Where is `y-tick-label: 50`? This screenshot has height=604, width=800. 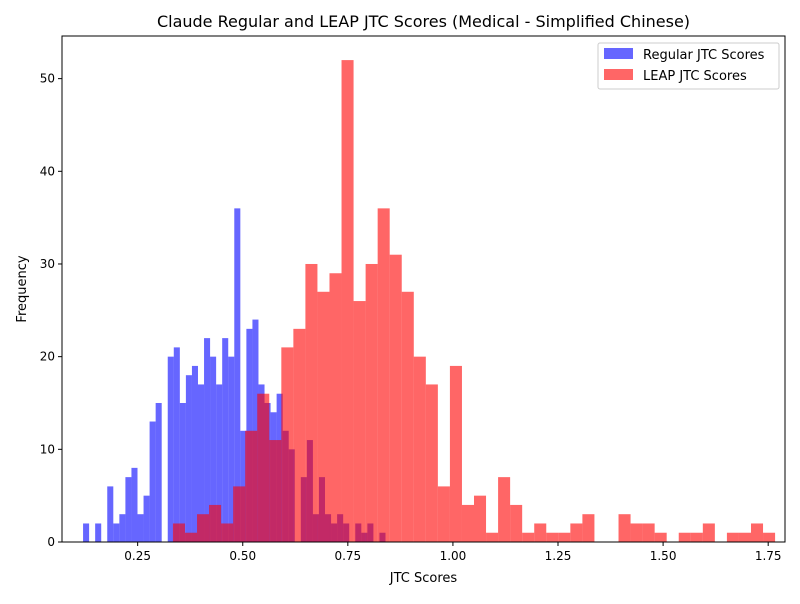 y-tick-label: 50 is located at coordinates (47, 79).